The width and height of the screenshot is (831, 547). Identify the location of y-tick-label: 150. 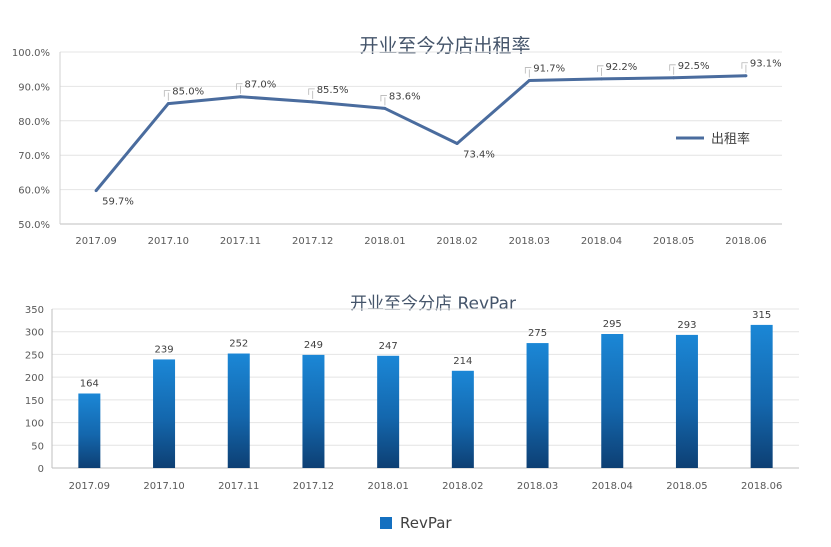
(34, 401).